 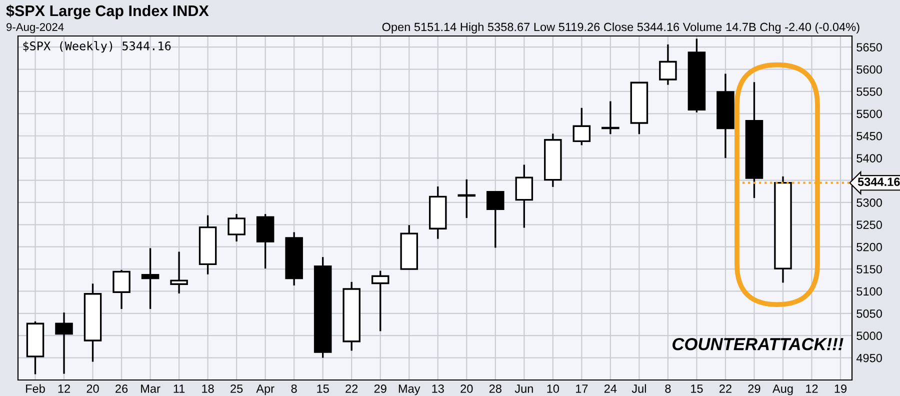 What do you see at coordinates (869, 136) in the screenshot?
I see `y-tick-label: 5450` at bounding box center [869, 136].